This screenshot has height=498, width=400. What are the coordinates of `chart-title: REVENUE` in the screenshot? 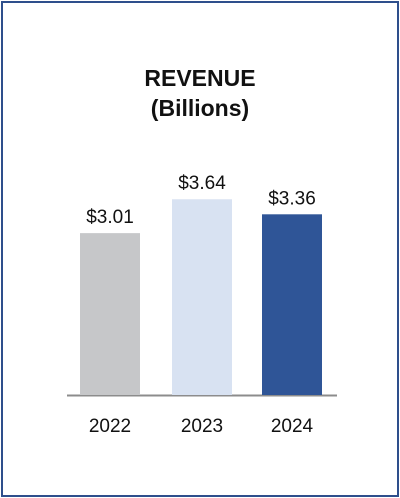 It's located at (200, 78).